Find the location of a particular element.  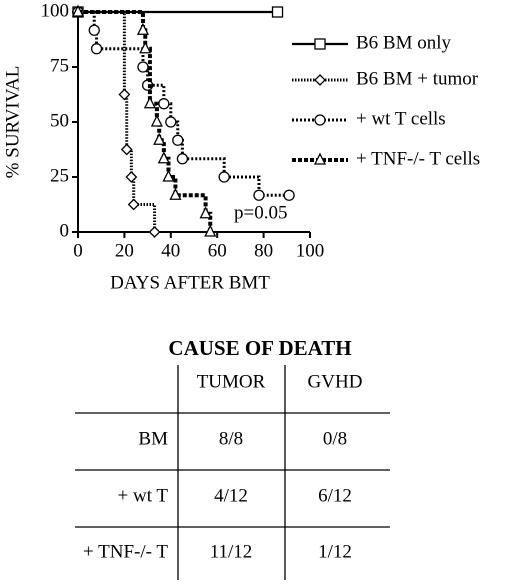

annotation: p=0.05 is located at coordinates (260, 212).